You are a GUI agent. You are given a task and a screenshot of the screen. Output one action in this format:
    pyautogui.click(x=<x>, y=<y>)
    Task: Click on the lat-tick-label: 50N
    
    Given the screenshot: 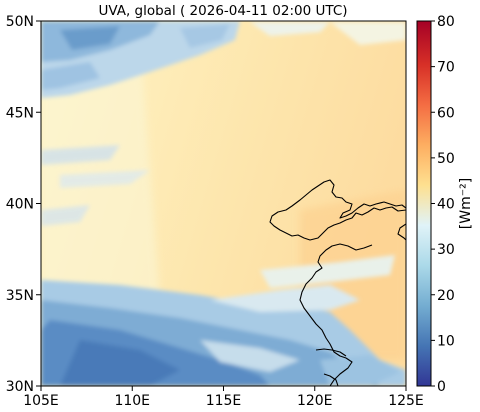 What is the action you would take?
    pyautogui.click(x=20, y=22)
    